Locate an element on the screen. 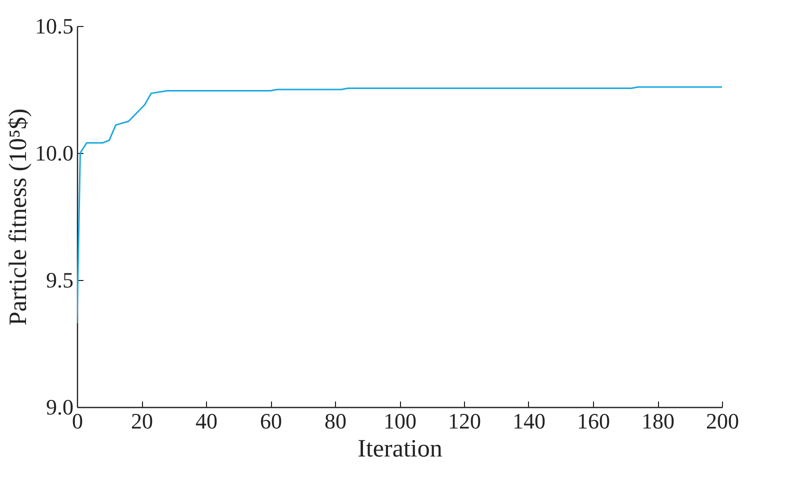  y-tick-label: 10.0 is located at coordinates (54, 153).